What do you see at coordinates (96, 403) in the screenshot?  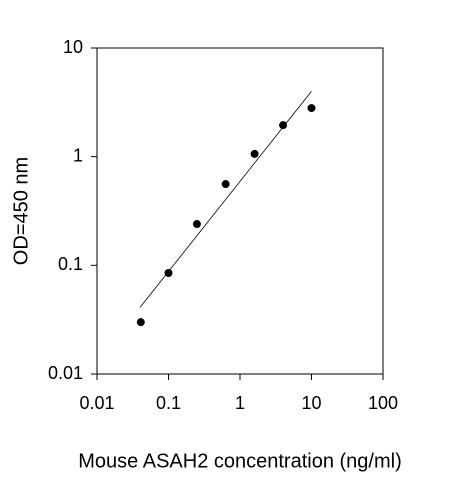 I see `x-tick-label: 0.01` at bounding box center [96, 403].